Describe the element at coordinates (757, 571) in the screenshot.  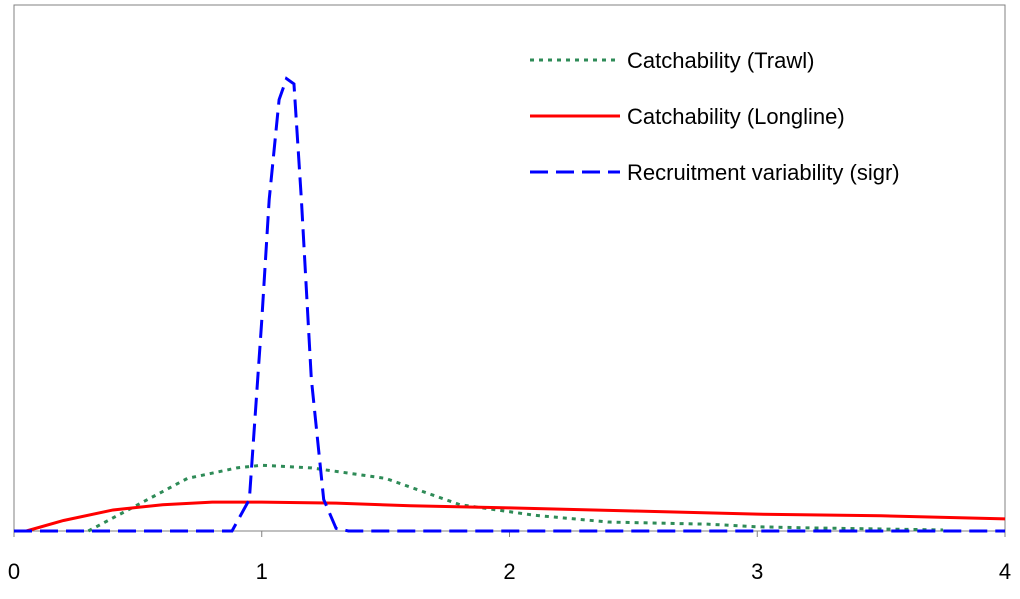
I see `x-tick-label: 3` at that location.